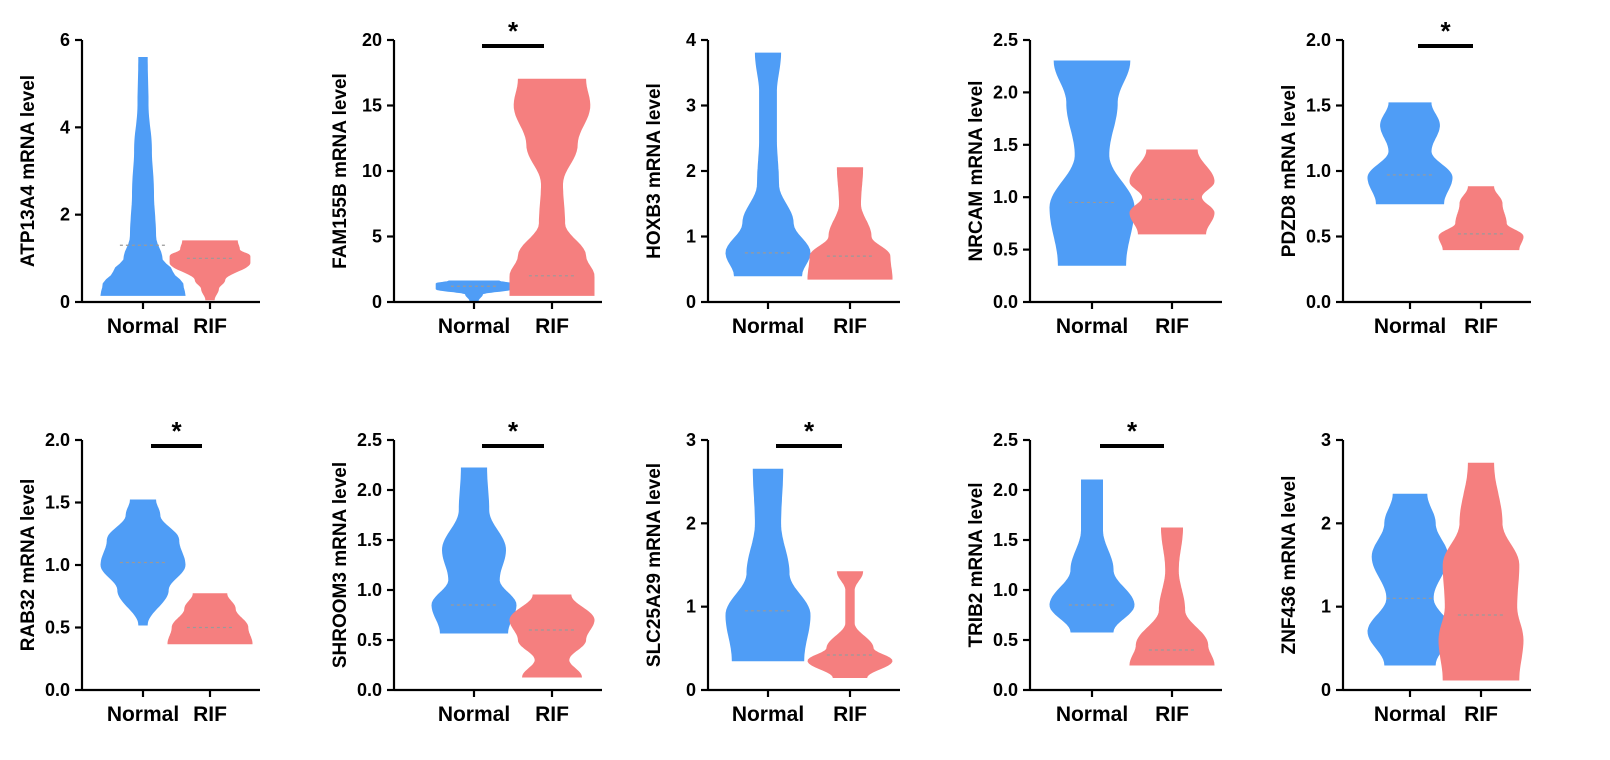 This screenshot has height=760, width=1610. I want to click on chart-panel-1: 0 2 4 6 Normal RIF ATP13A4 mRNA level, so click(139, 184).